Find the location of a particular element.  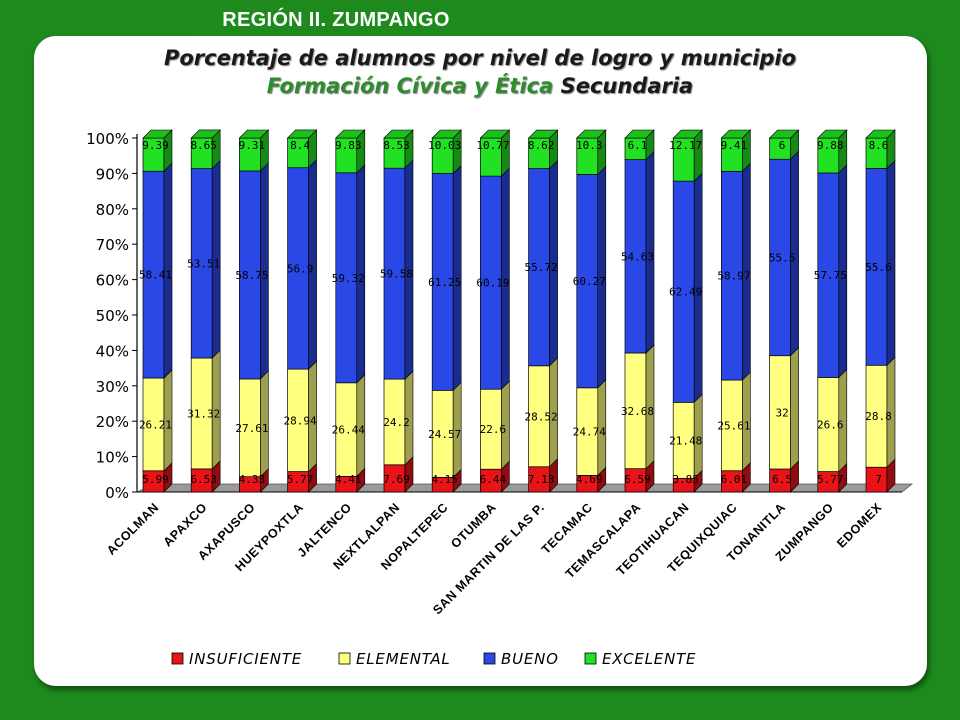

data-label: 6.5 is located at coordinates (782, 479).